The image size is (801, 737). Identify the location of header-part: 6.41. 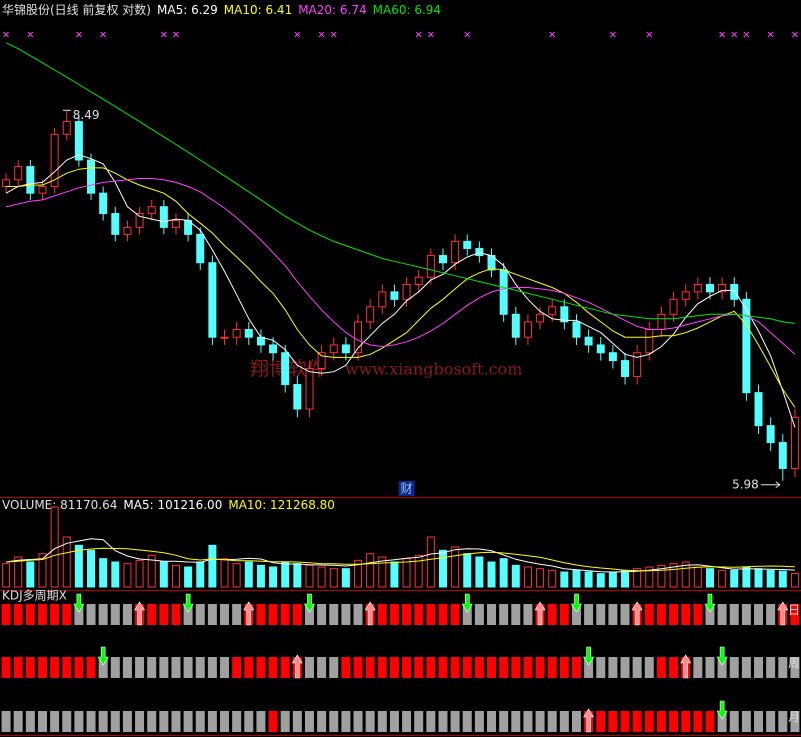
(278, 10).